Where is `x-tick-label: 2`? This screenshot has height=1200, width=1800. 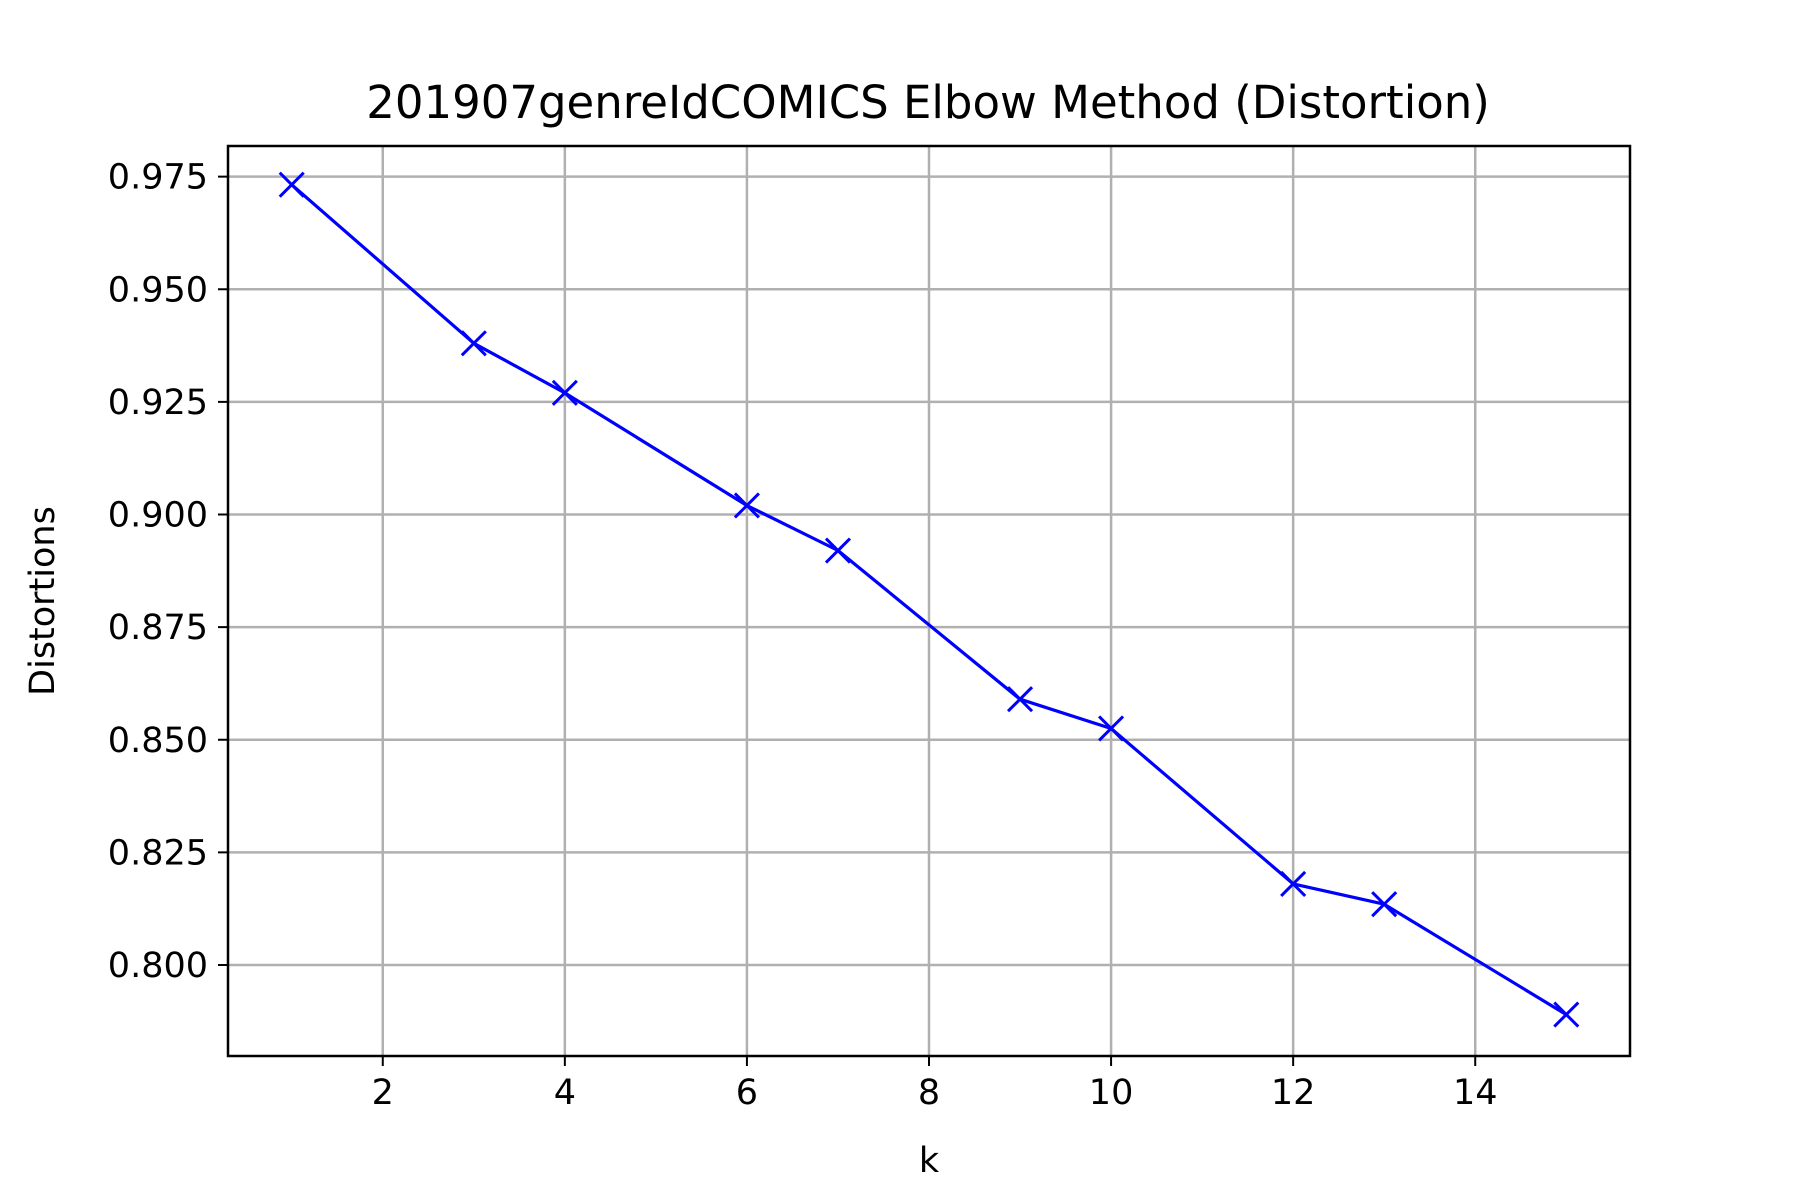
x-tick-label: 2 is located at coordinates (383, 1093).